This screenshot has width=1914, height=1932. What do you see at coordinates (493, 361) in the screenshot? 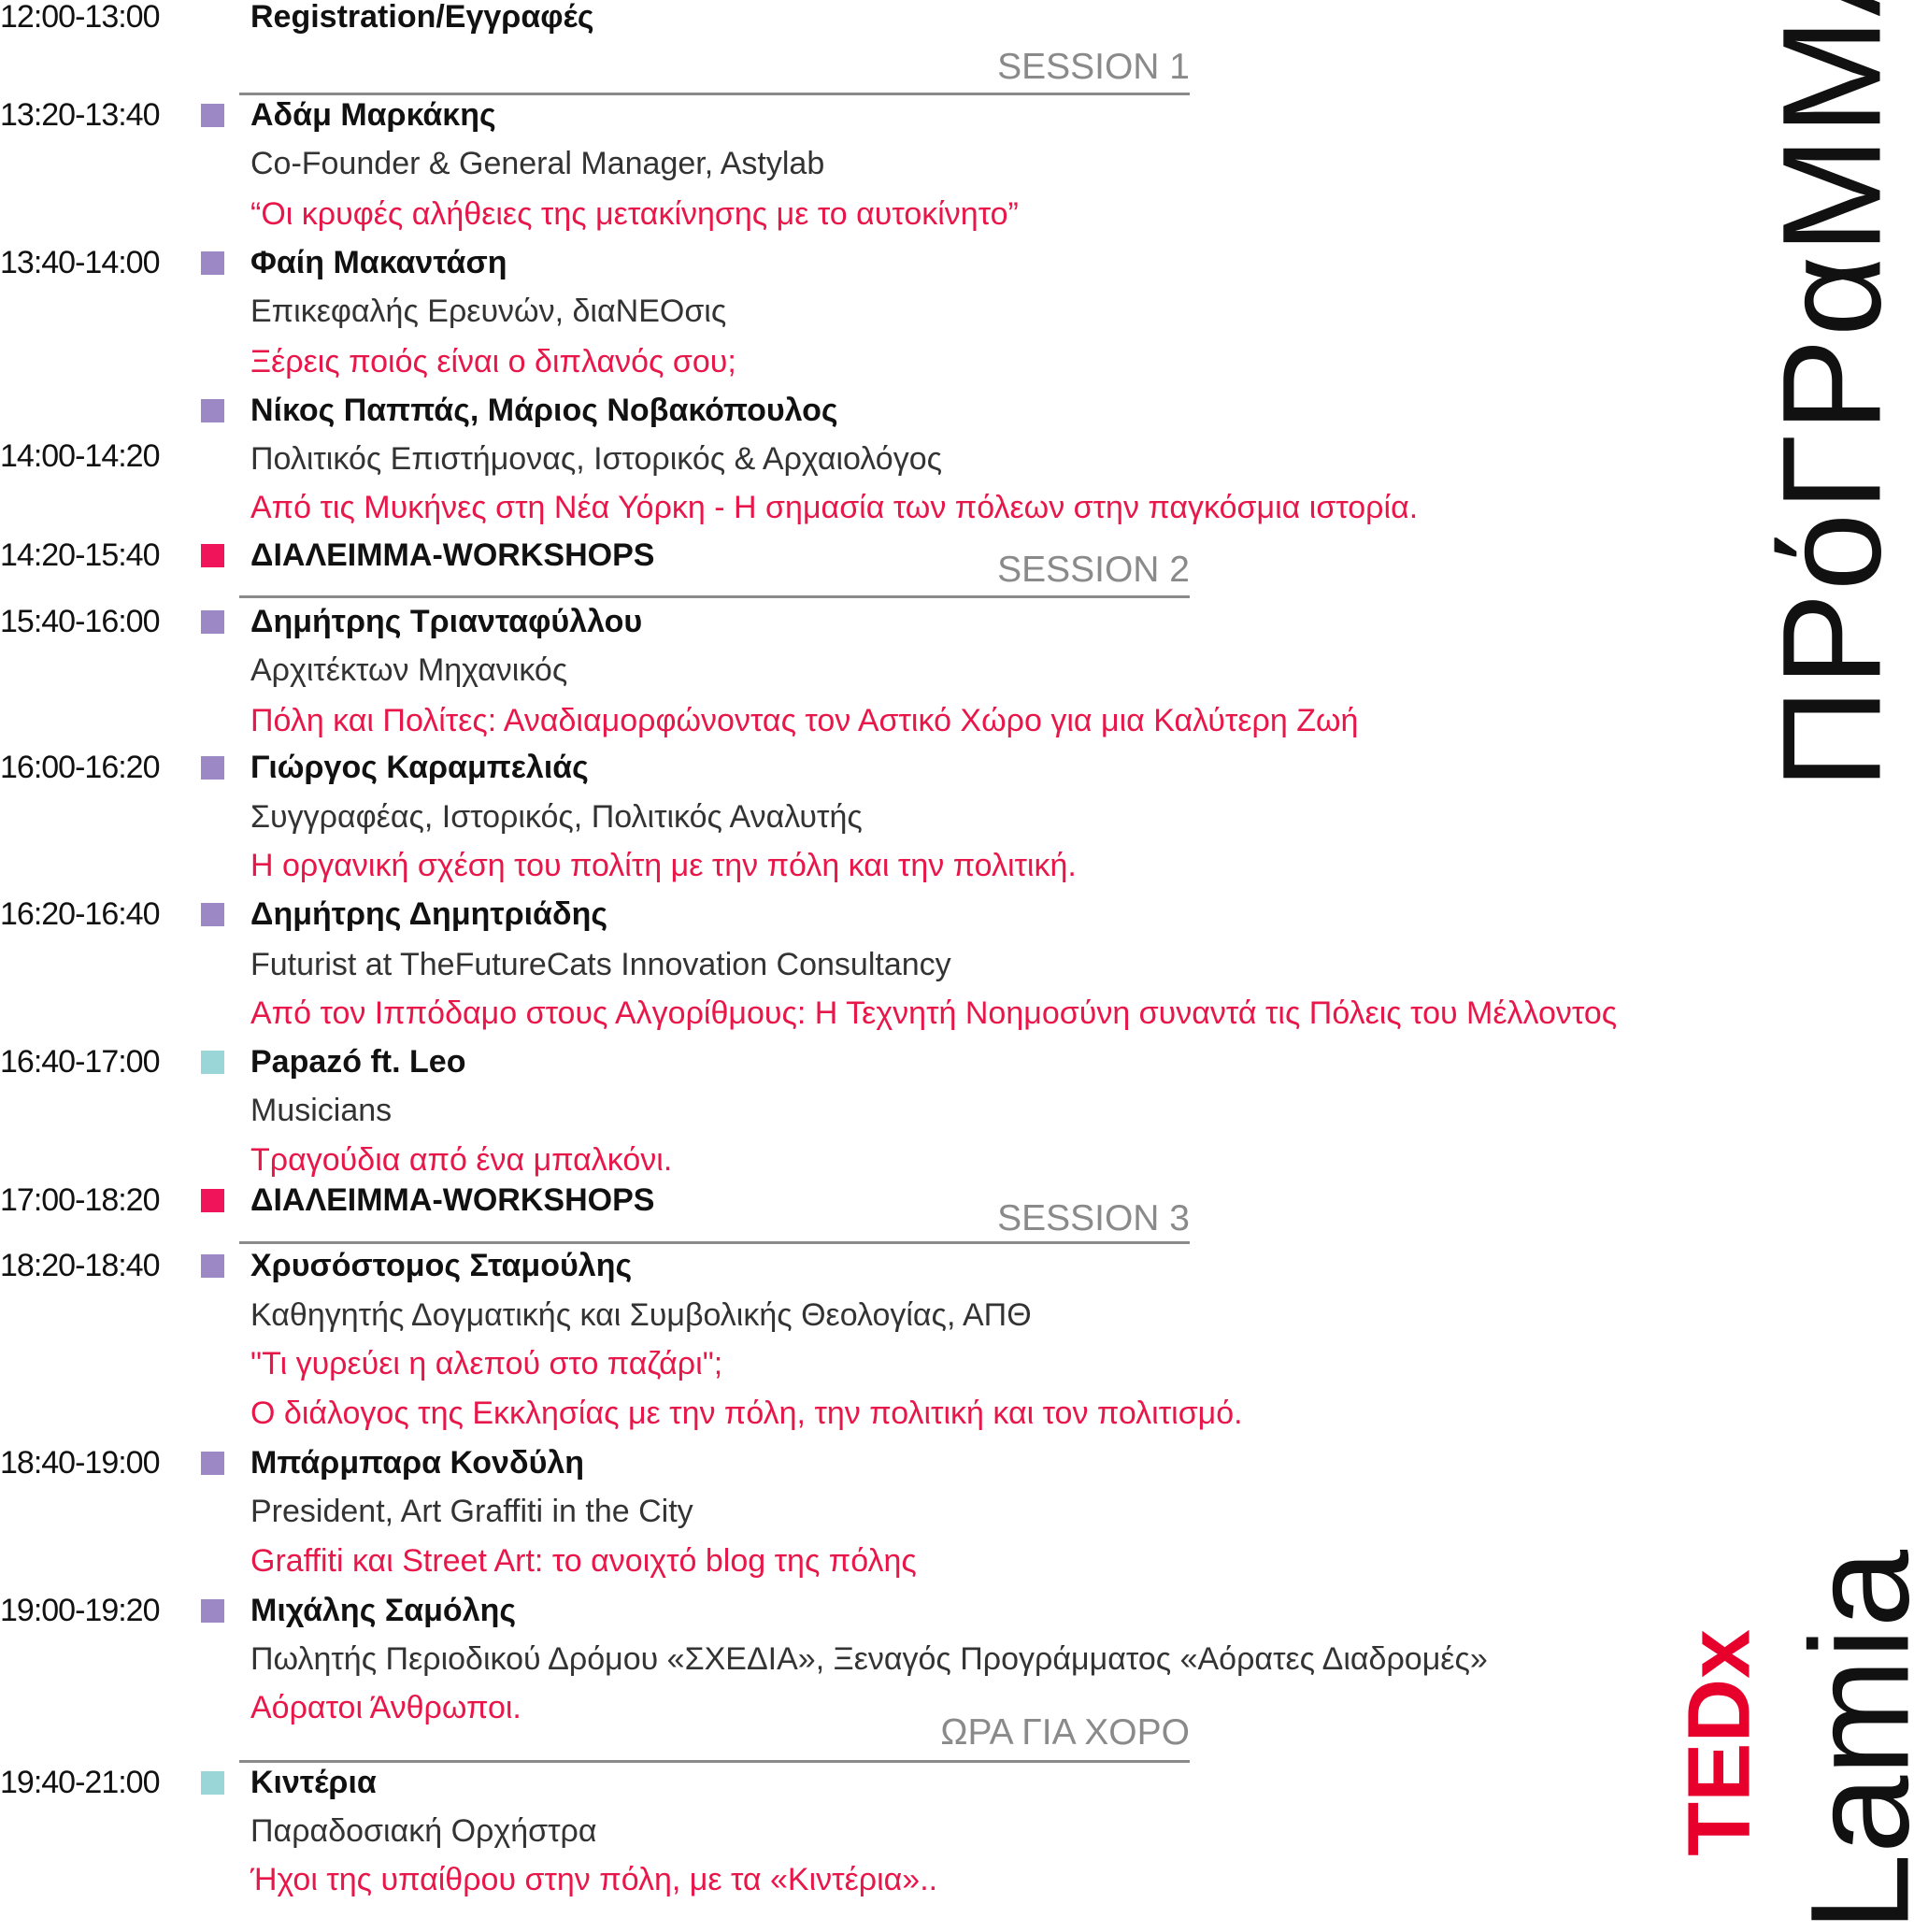
I see `talk-title: Ξέρεις ποιός είναι ο διπλανός σου;` at bounding box center [493, 361].